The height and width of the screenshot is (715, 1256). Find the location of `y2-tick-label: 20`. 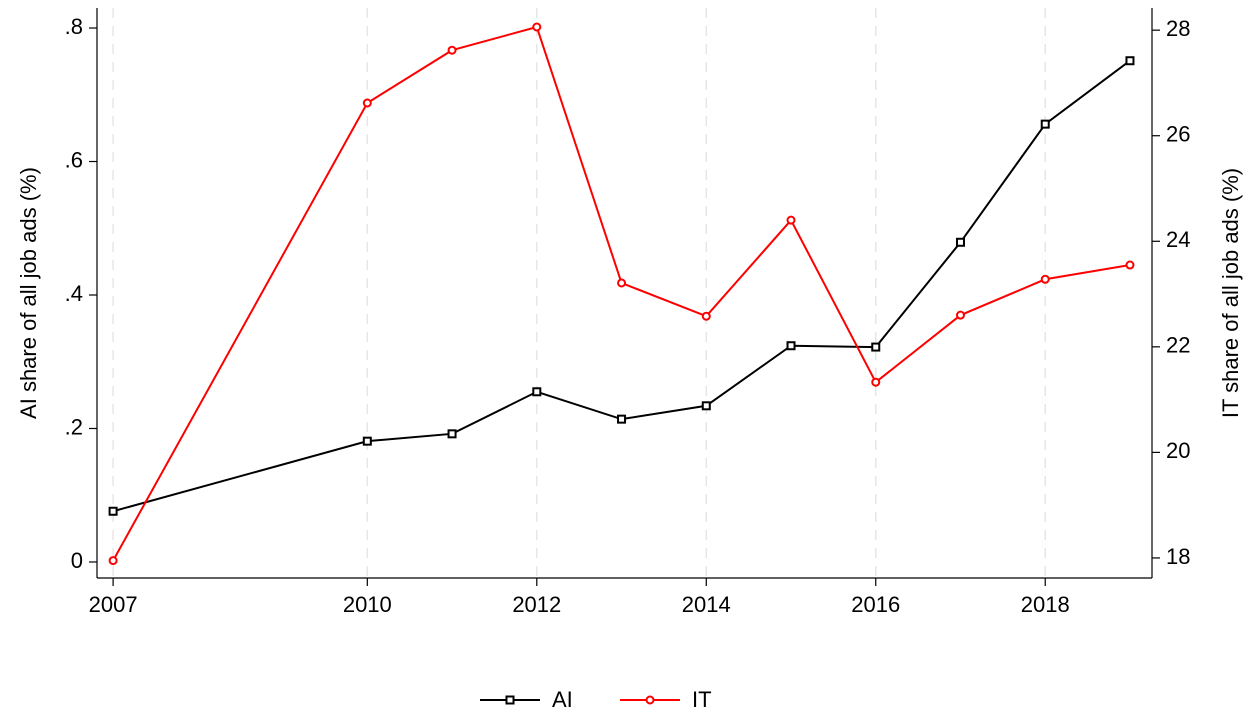

y2-tick-label: 20 is located at coordinates (1178, 450).